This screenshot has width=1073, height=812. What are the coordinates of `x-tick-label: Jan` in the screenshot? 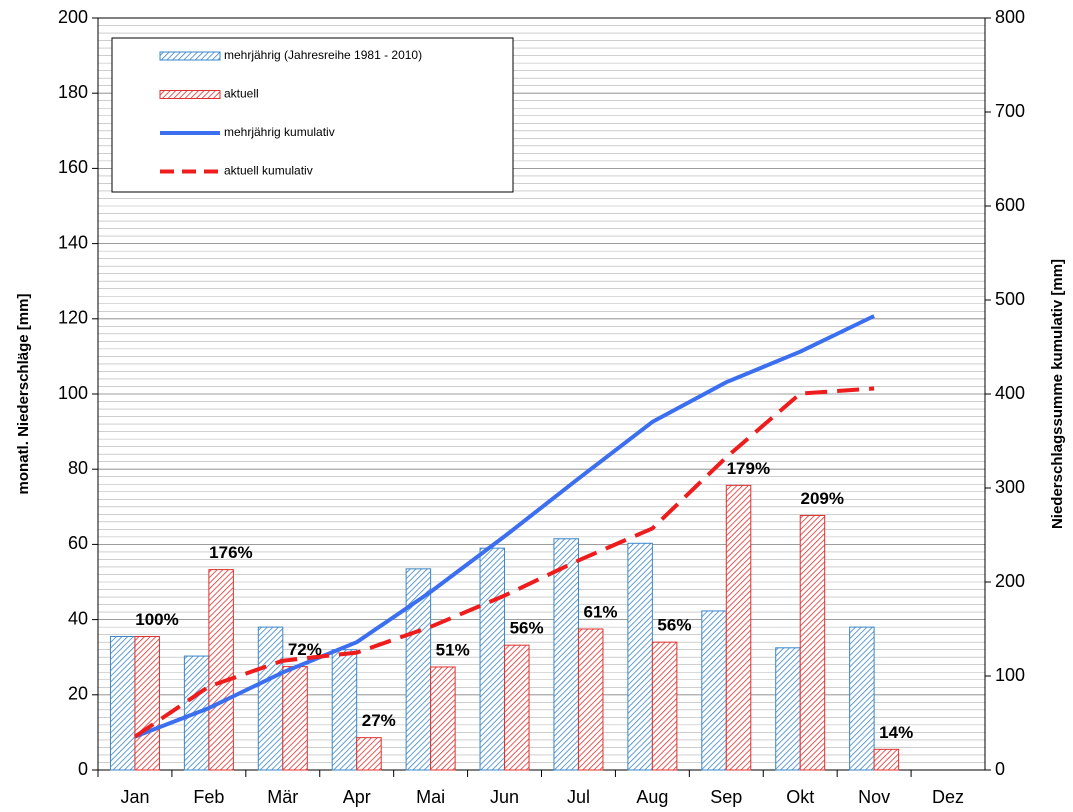 It's located at (134, 797).